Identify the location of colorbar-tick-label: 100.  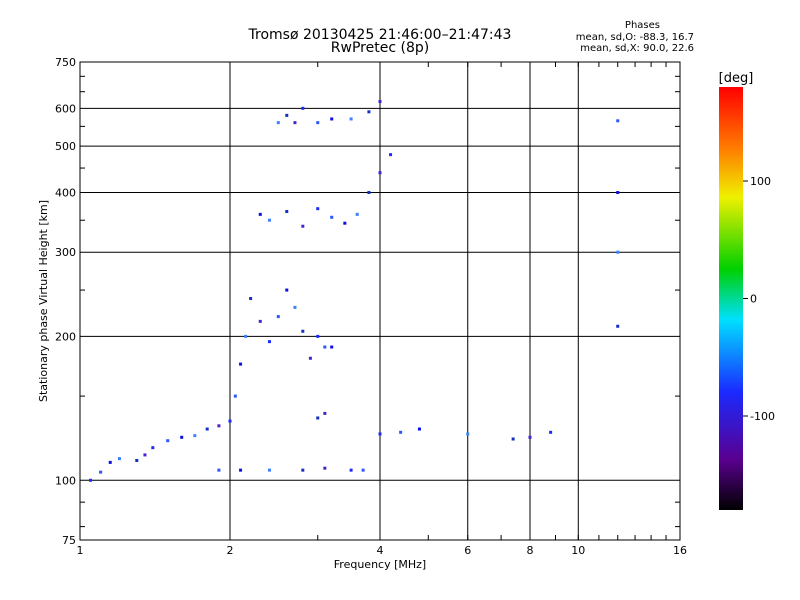
(760, 181).